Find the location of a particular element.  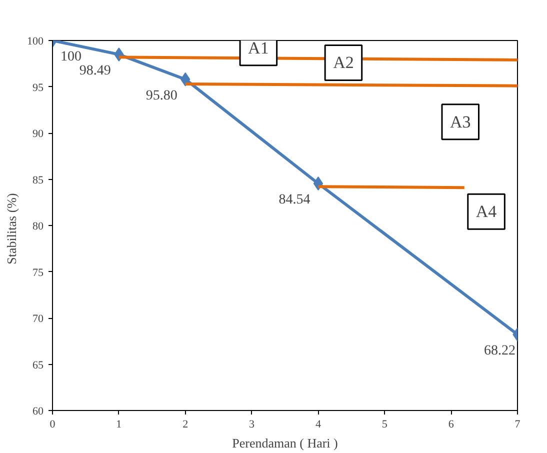

annotation: A4 is located at coordinates (487, 212).